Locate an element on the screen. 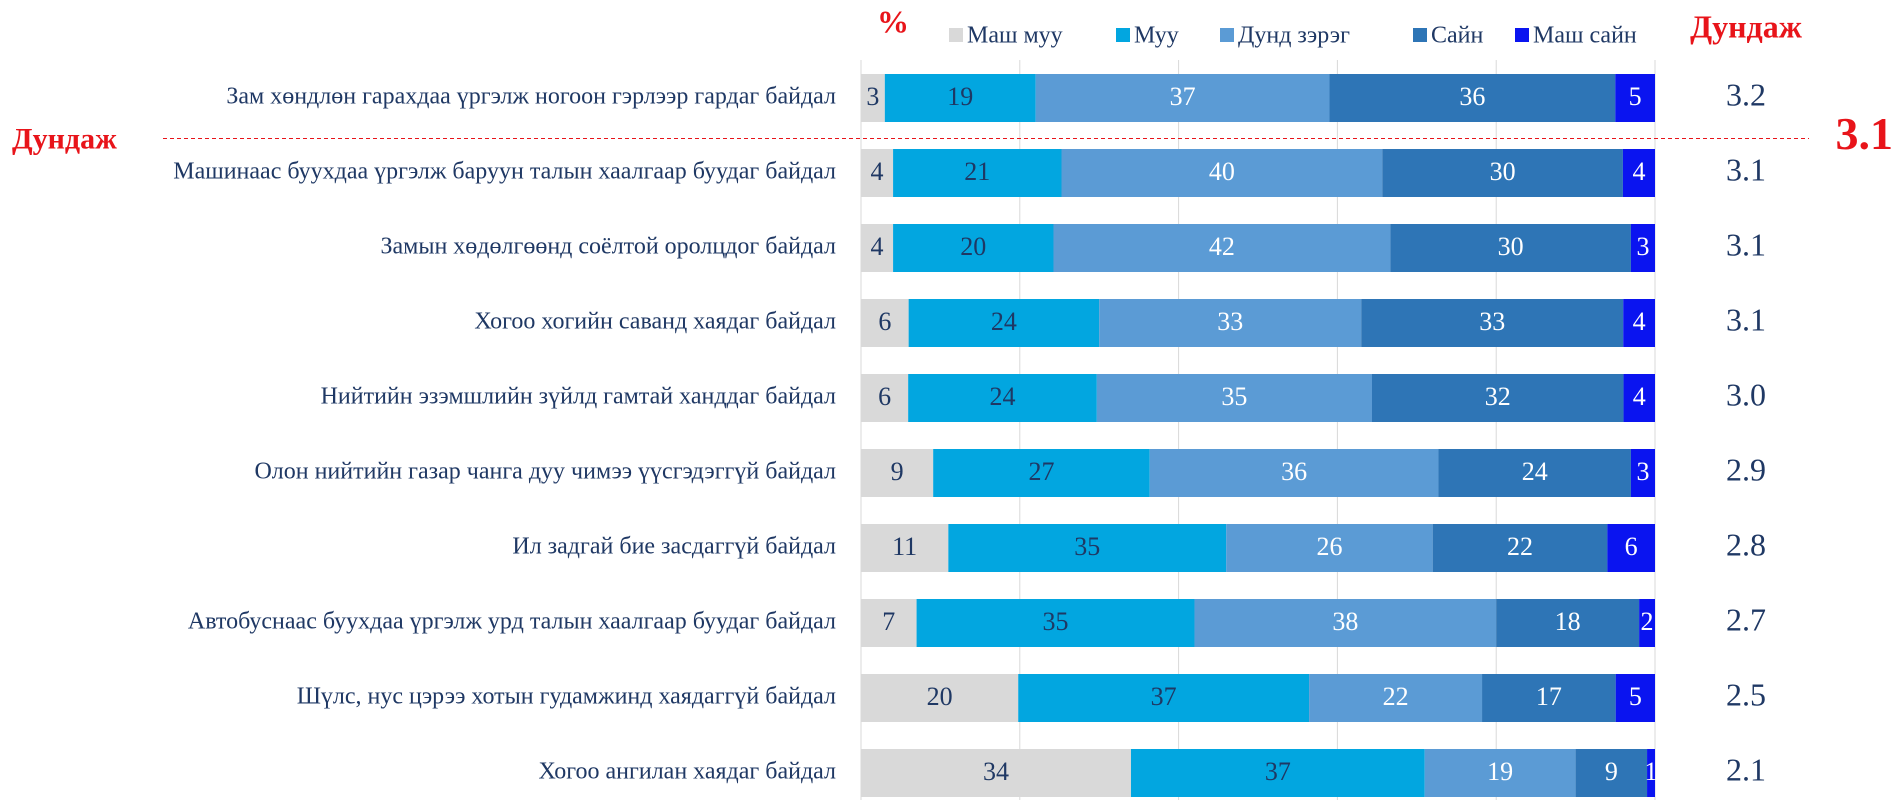 This screenshot has width=1897, height=800. category-label: Замын хөдөлгөөнд соёлтой оролцдог байдал is located at coordinates (608, 247).